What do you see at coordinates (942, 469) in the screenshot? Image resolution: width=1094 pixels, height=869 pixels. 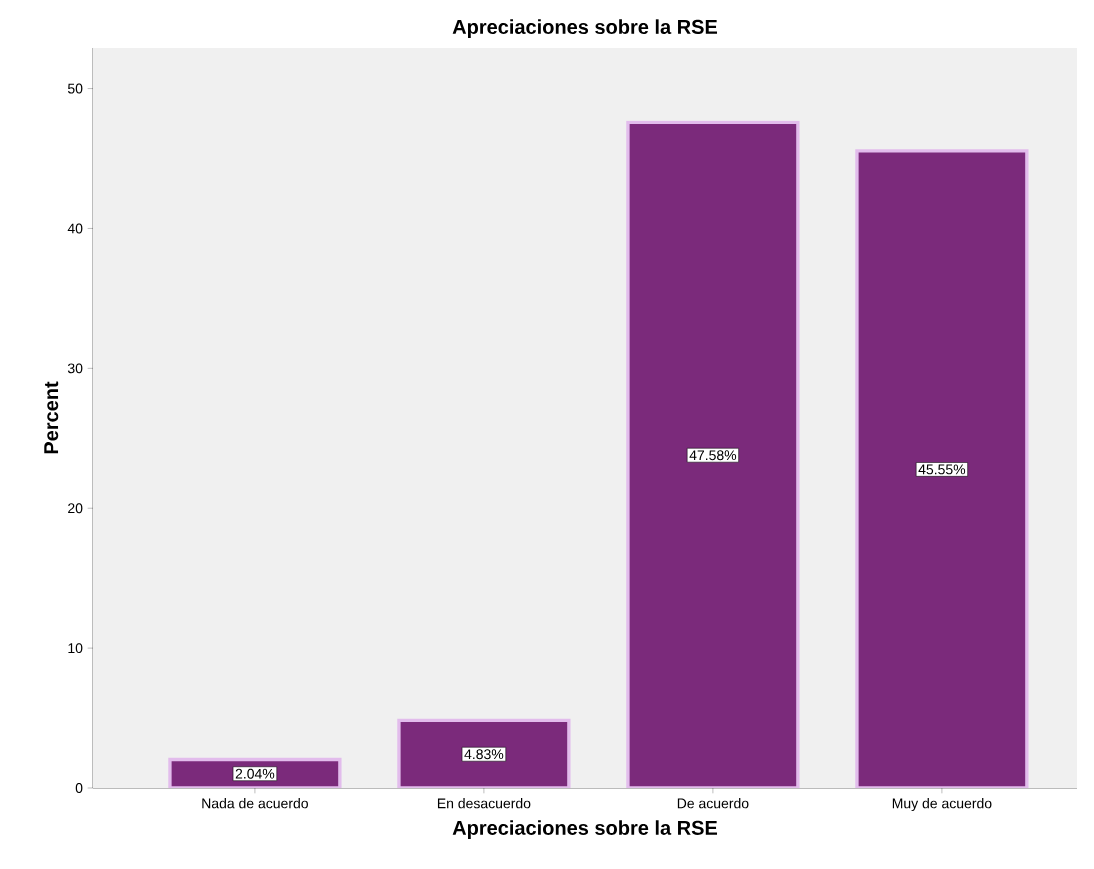 I see `data-label: 45.55%` at bounding box center [942, 469].